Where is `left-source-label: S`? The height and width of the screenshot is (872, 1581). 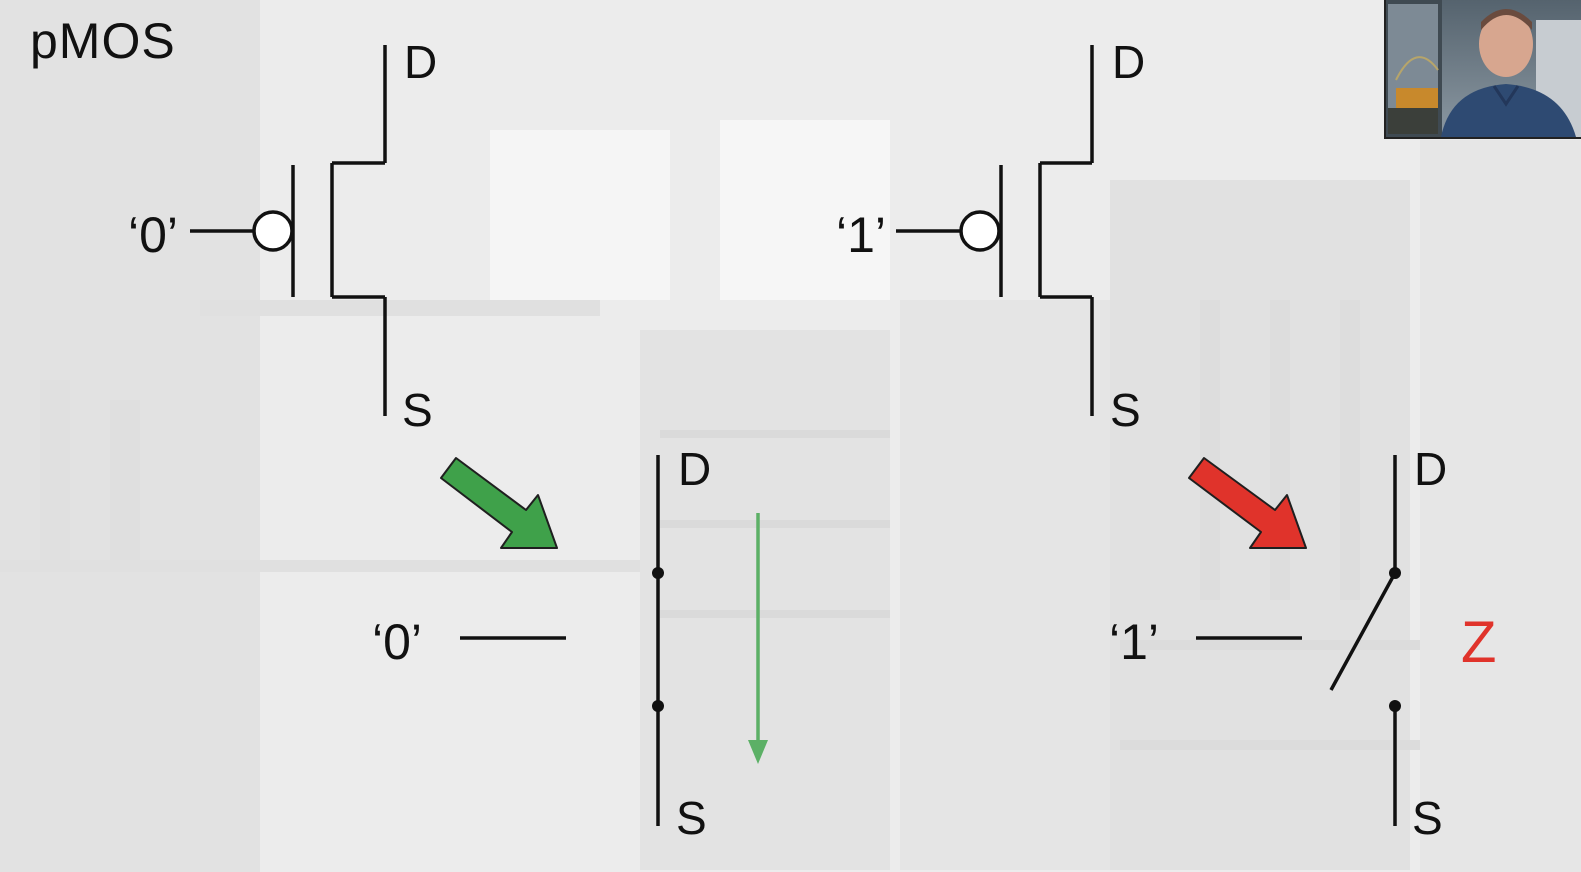 left-source-label: S is located at coordinates (417, 410).